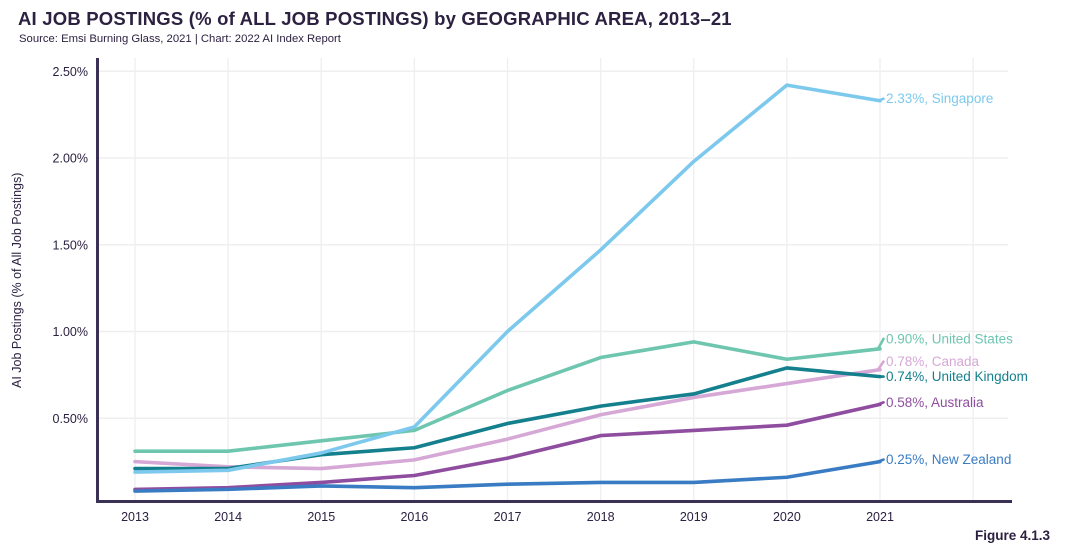  I want to click on series-line-australia, so click(507, 447).